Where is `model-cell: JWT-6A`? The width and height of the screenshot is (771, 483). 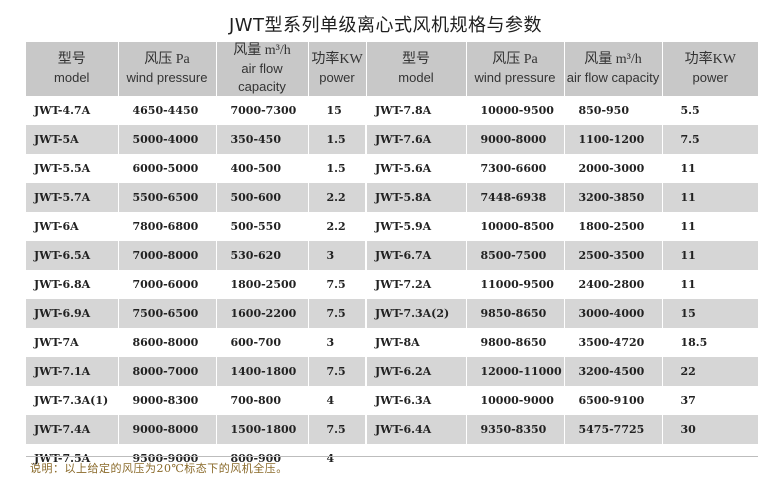
model-cell: JWT-6A is located at coordinates (72, 226).